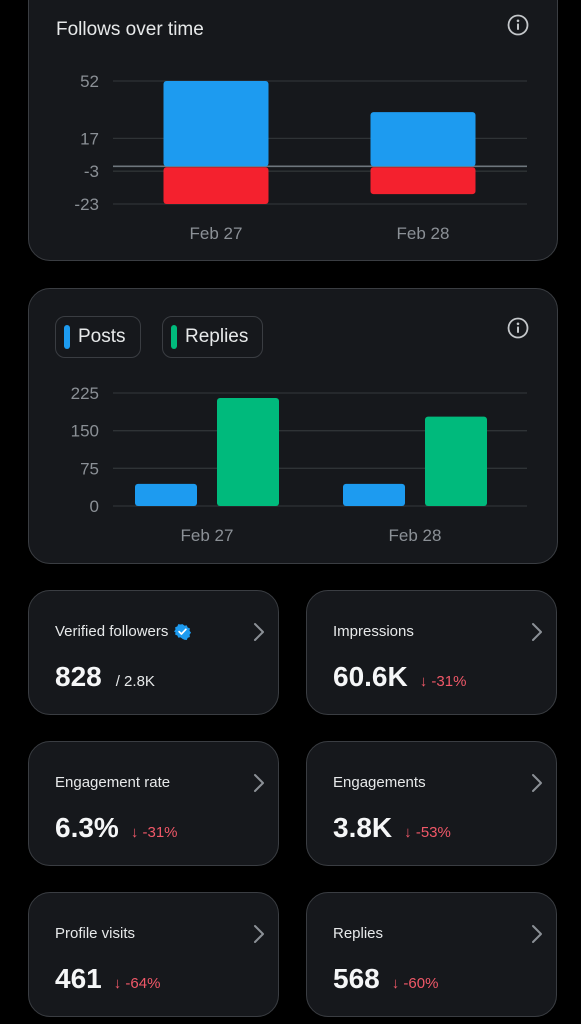 Image resolution: width=581 pixels, height=1024 pixels. I want to click on follows-chart: 52 17 -3 -23 Feb 27 Feb 28, so click(300, 157).